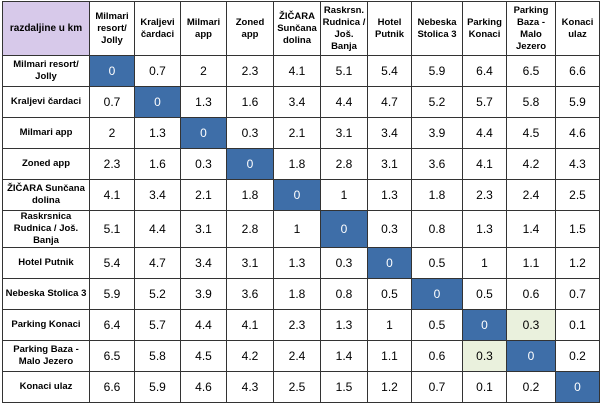 The width and height of the screenshot is (600, 405). Describe the element at coordinates (531, 195) in the screenshot. I see `distance-cell: 2.4` at that location.